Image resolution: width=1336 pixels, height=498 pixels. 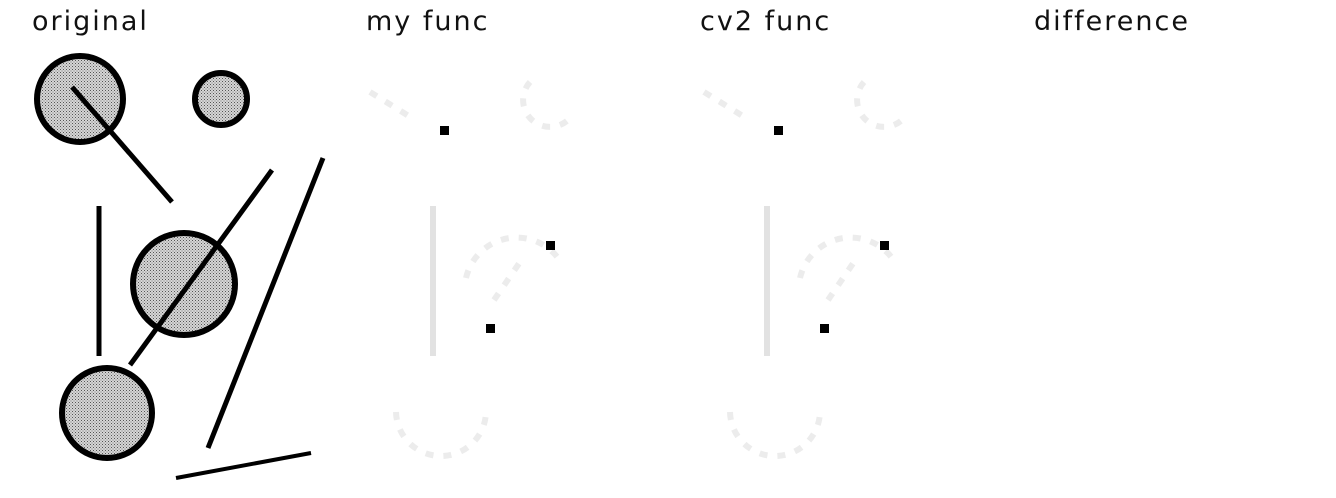 I want to click on line-shape, so click(x=243, y=465).